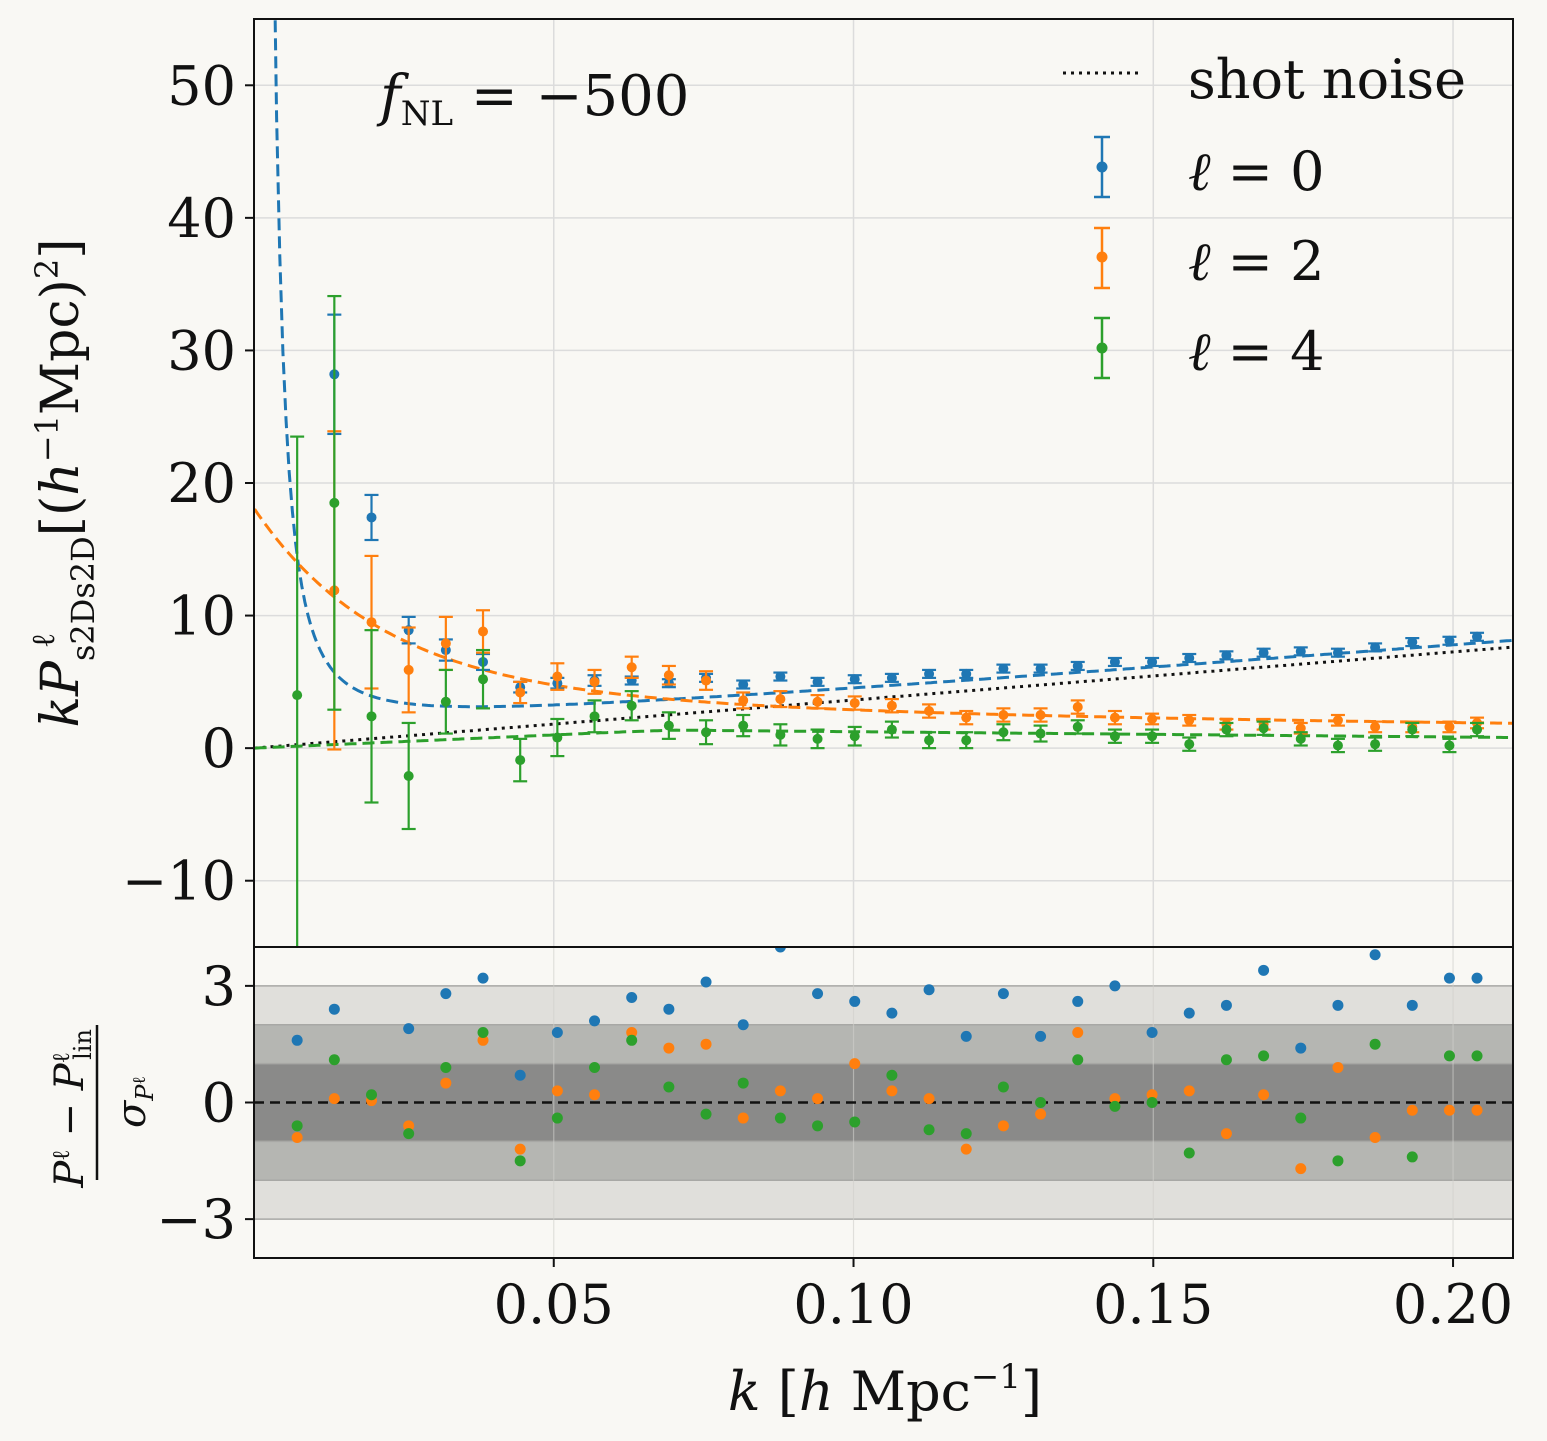  Describe the element at coordinates (201, 218) in the screenshot. I see `top-y-tick-label: 40` at that location.